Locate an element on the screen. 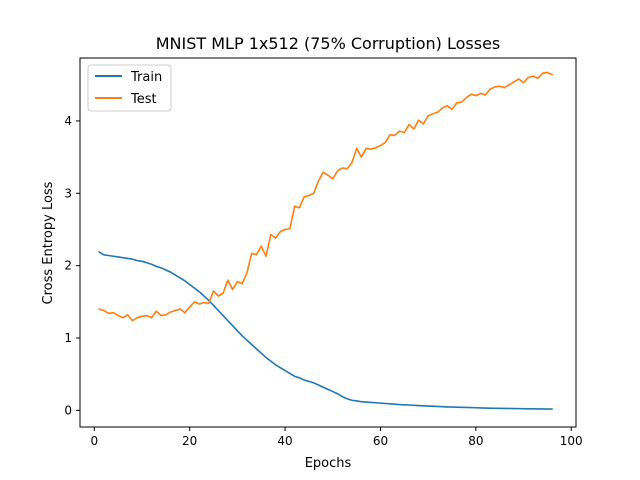 The width and height of the screenshot is (640, 480). y-tick-label: 1 is located at coordinates (68, 338).